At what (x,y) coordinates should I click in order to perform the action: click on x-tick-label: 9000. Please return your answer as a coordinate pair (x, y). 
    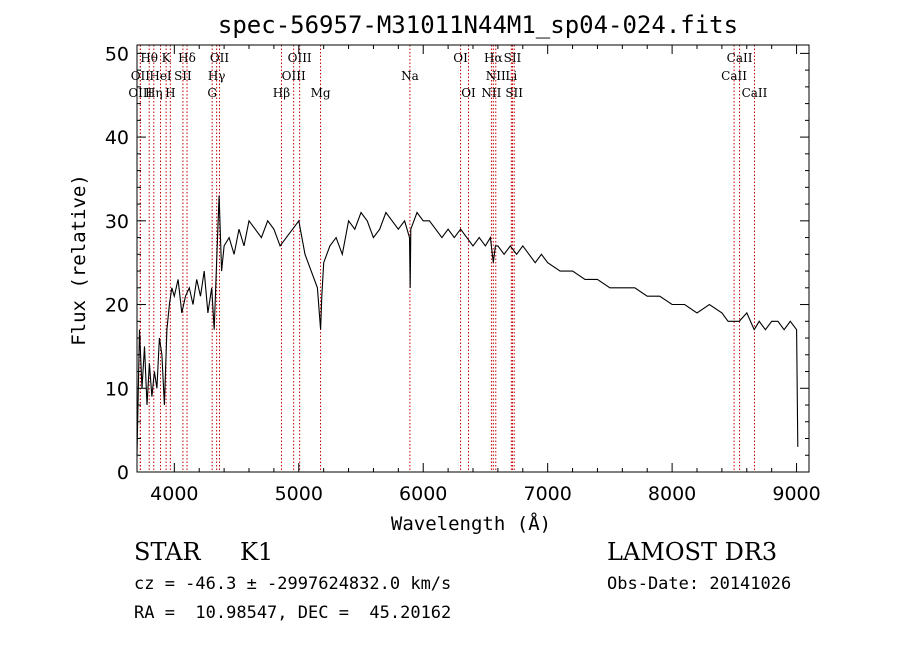
    Looking at the image, I should click on (796, 494).